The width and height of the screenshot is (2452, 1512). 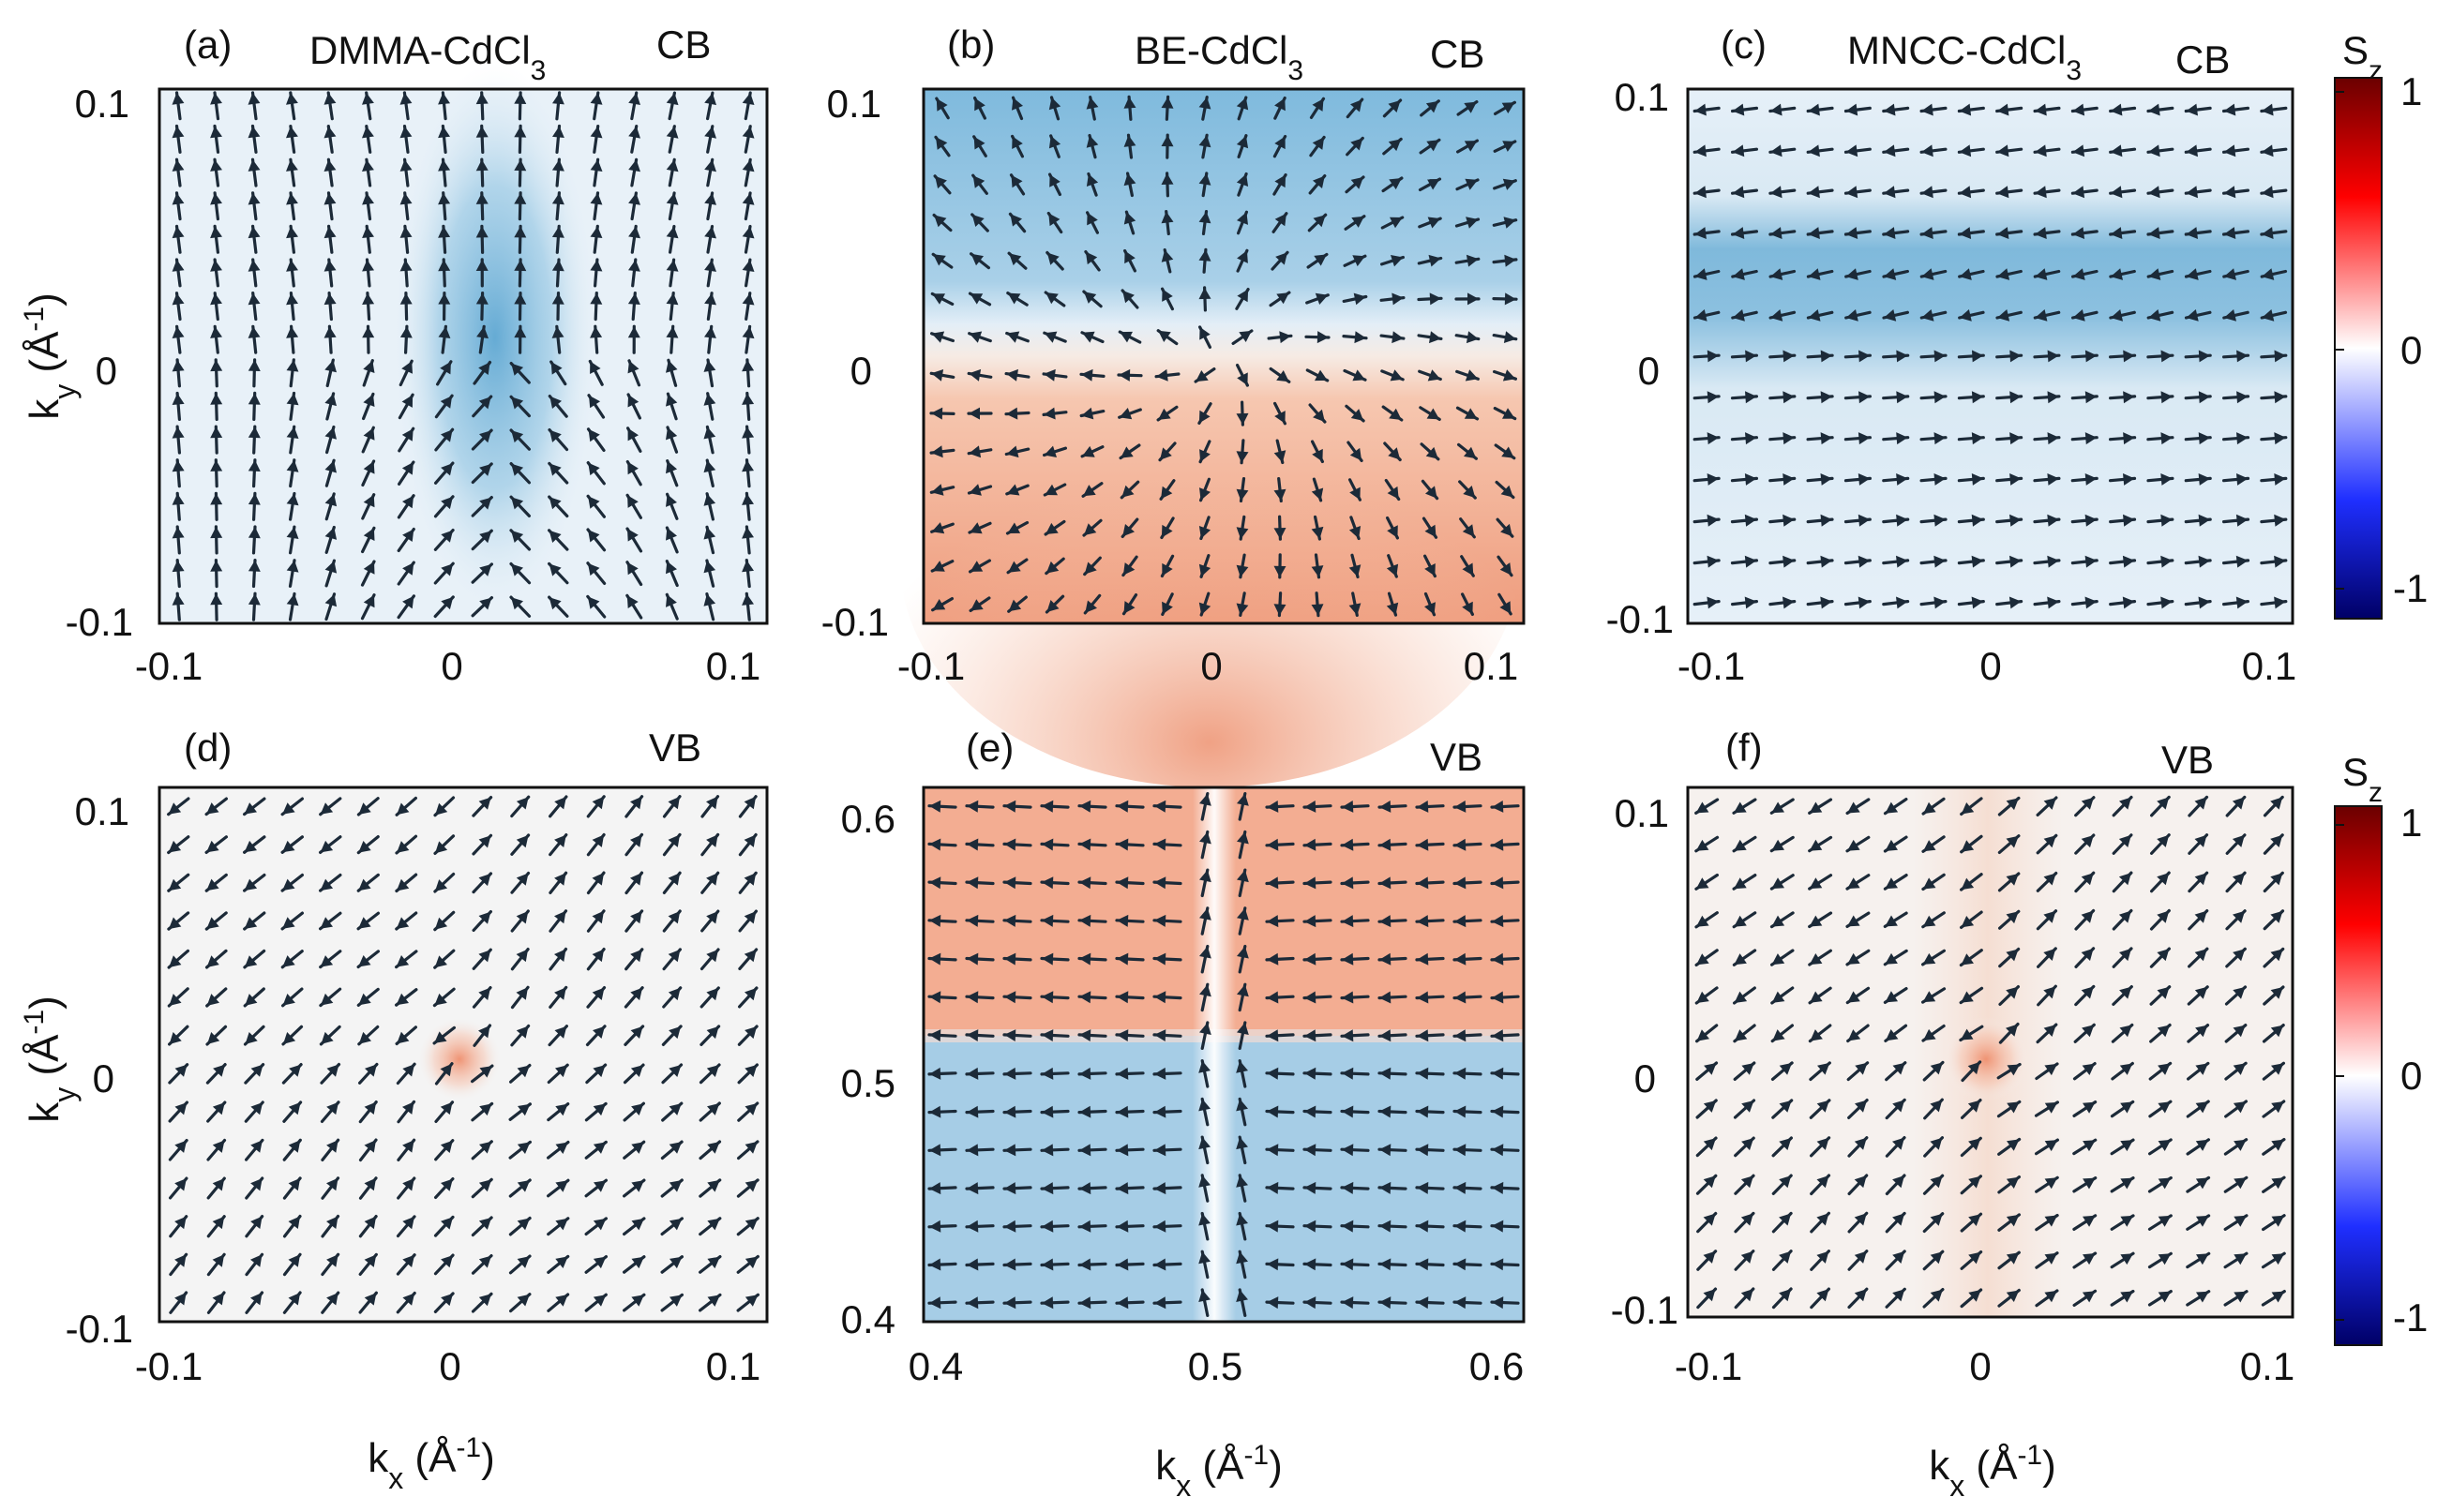 I want to click on panel-b-band: CB, so click(x=1457, y=54).